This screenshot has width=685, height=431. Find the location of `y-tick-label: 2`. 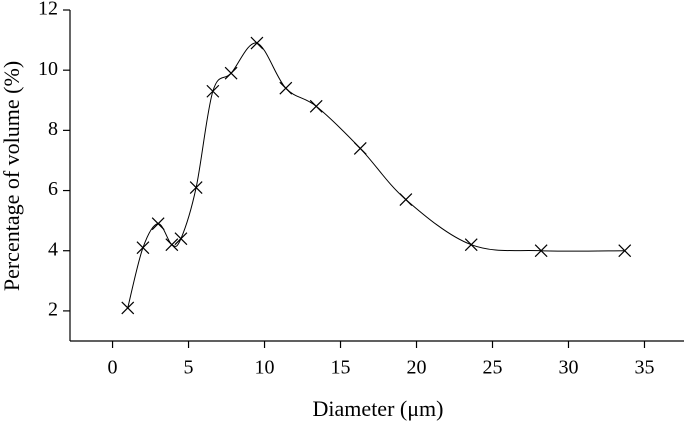

y-tick-label: 2 is located at coordinates (53, 310).